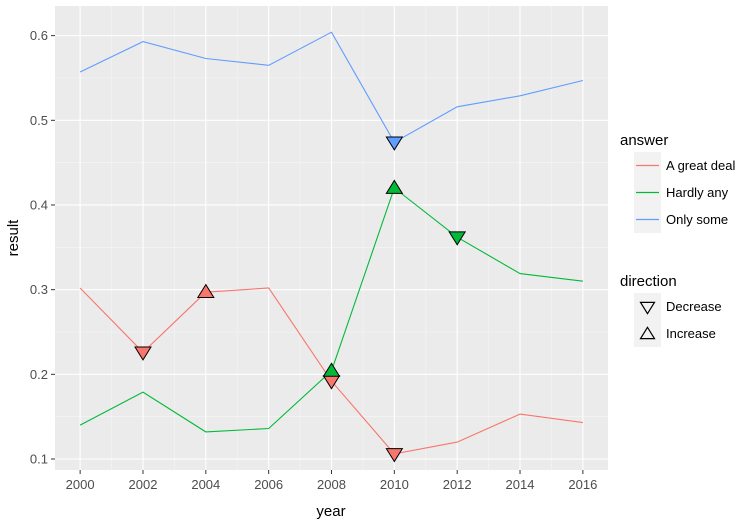 This screenshot has height=525, width=749. I want to click on x-axis: 2000 2002 2004 2006 2008 2010 2012 2014 2016, so click(331, 481).